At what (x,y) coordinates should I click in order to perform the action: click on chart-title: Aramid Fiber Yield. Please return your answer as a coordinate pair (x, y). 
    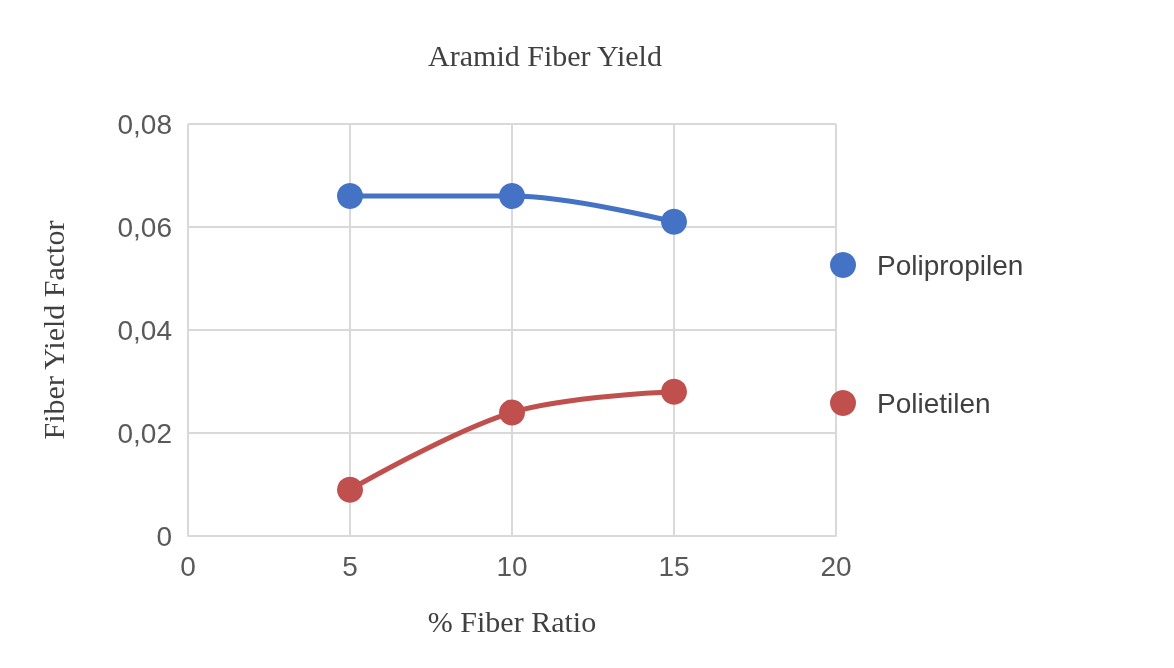
    Looking at the image, I should click on (545, 55).